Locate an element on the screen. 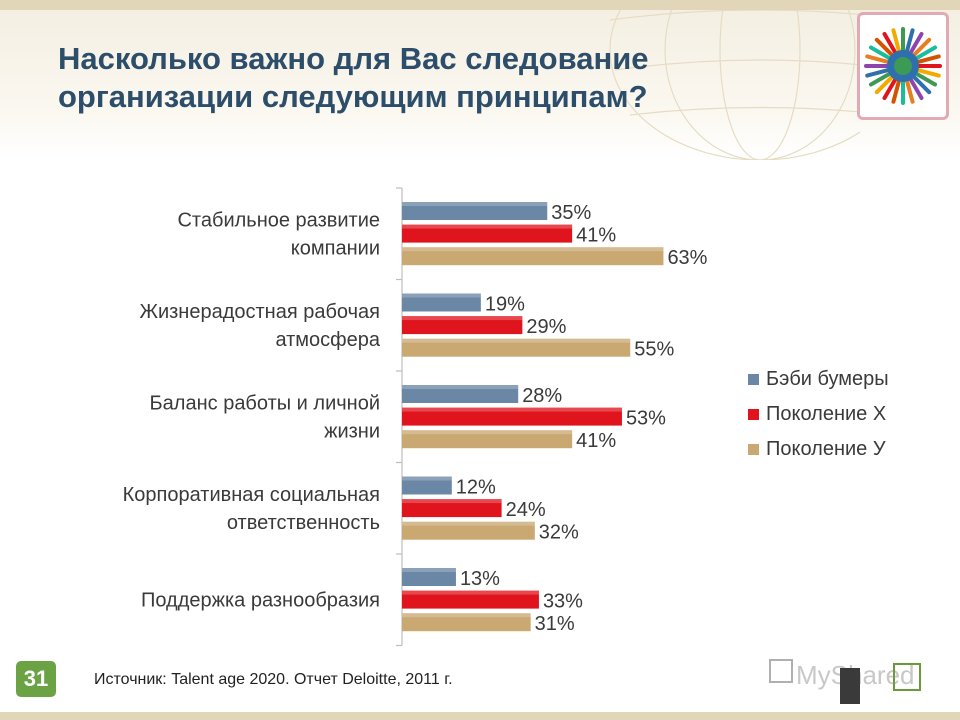 Image resolution: width=960 pixels, height=720 pixels. data-label: 28% is located at coordinates (542, 396).